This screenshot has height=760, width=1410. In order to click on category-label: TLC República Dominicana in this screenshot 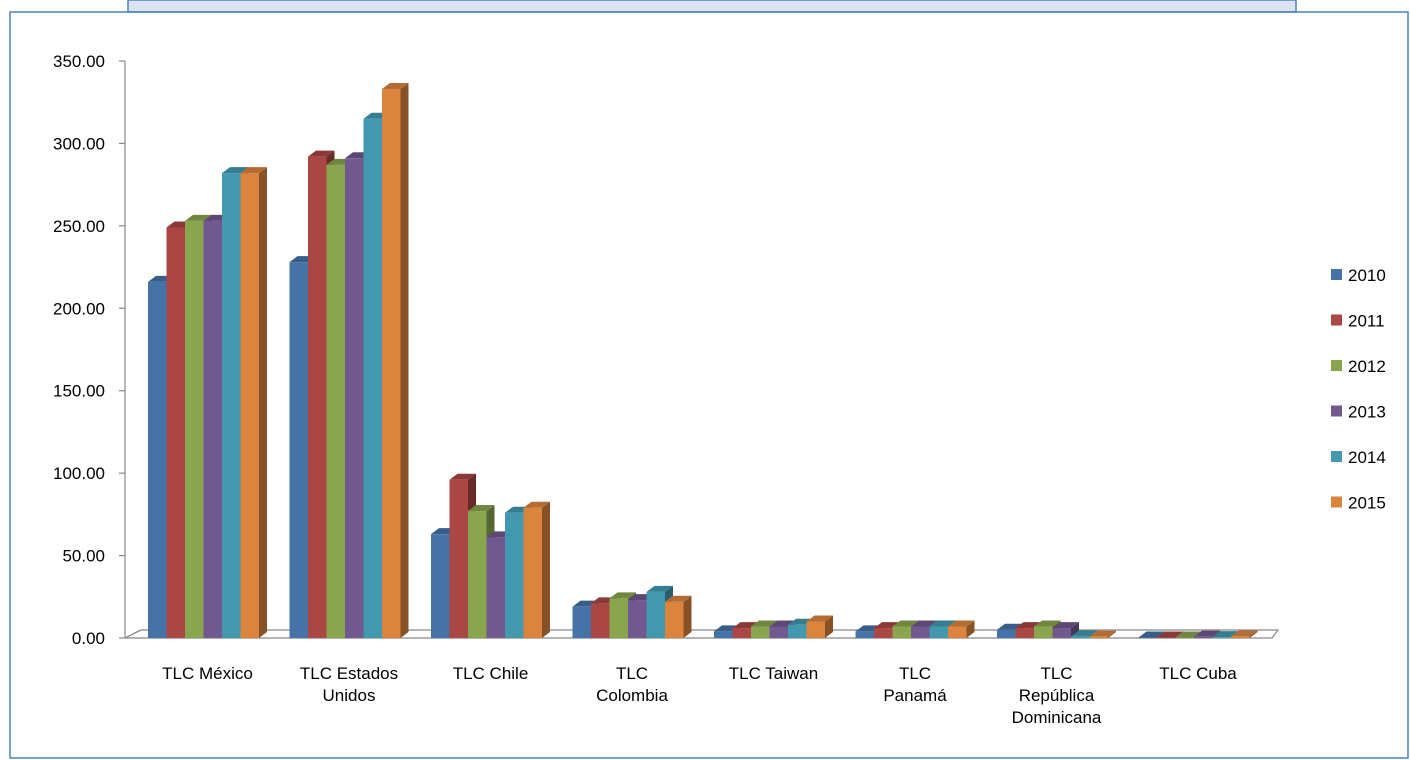, I will do `click(1057, 695)`.